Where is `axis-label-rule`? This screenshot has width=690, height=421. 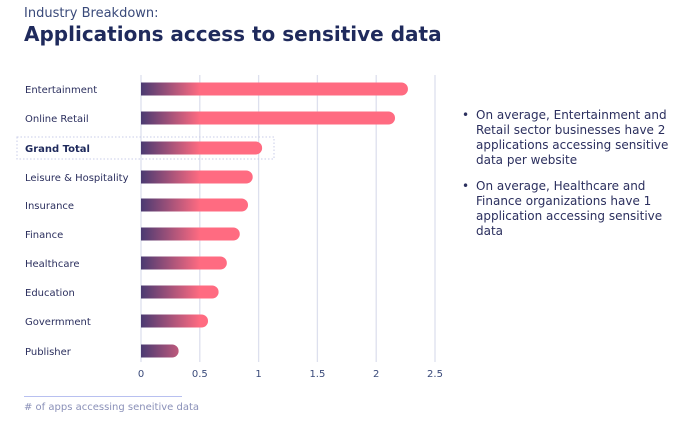 axis-label-rule is located at coordinates (103, 396).